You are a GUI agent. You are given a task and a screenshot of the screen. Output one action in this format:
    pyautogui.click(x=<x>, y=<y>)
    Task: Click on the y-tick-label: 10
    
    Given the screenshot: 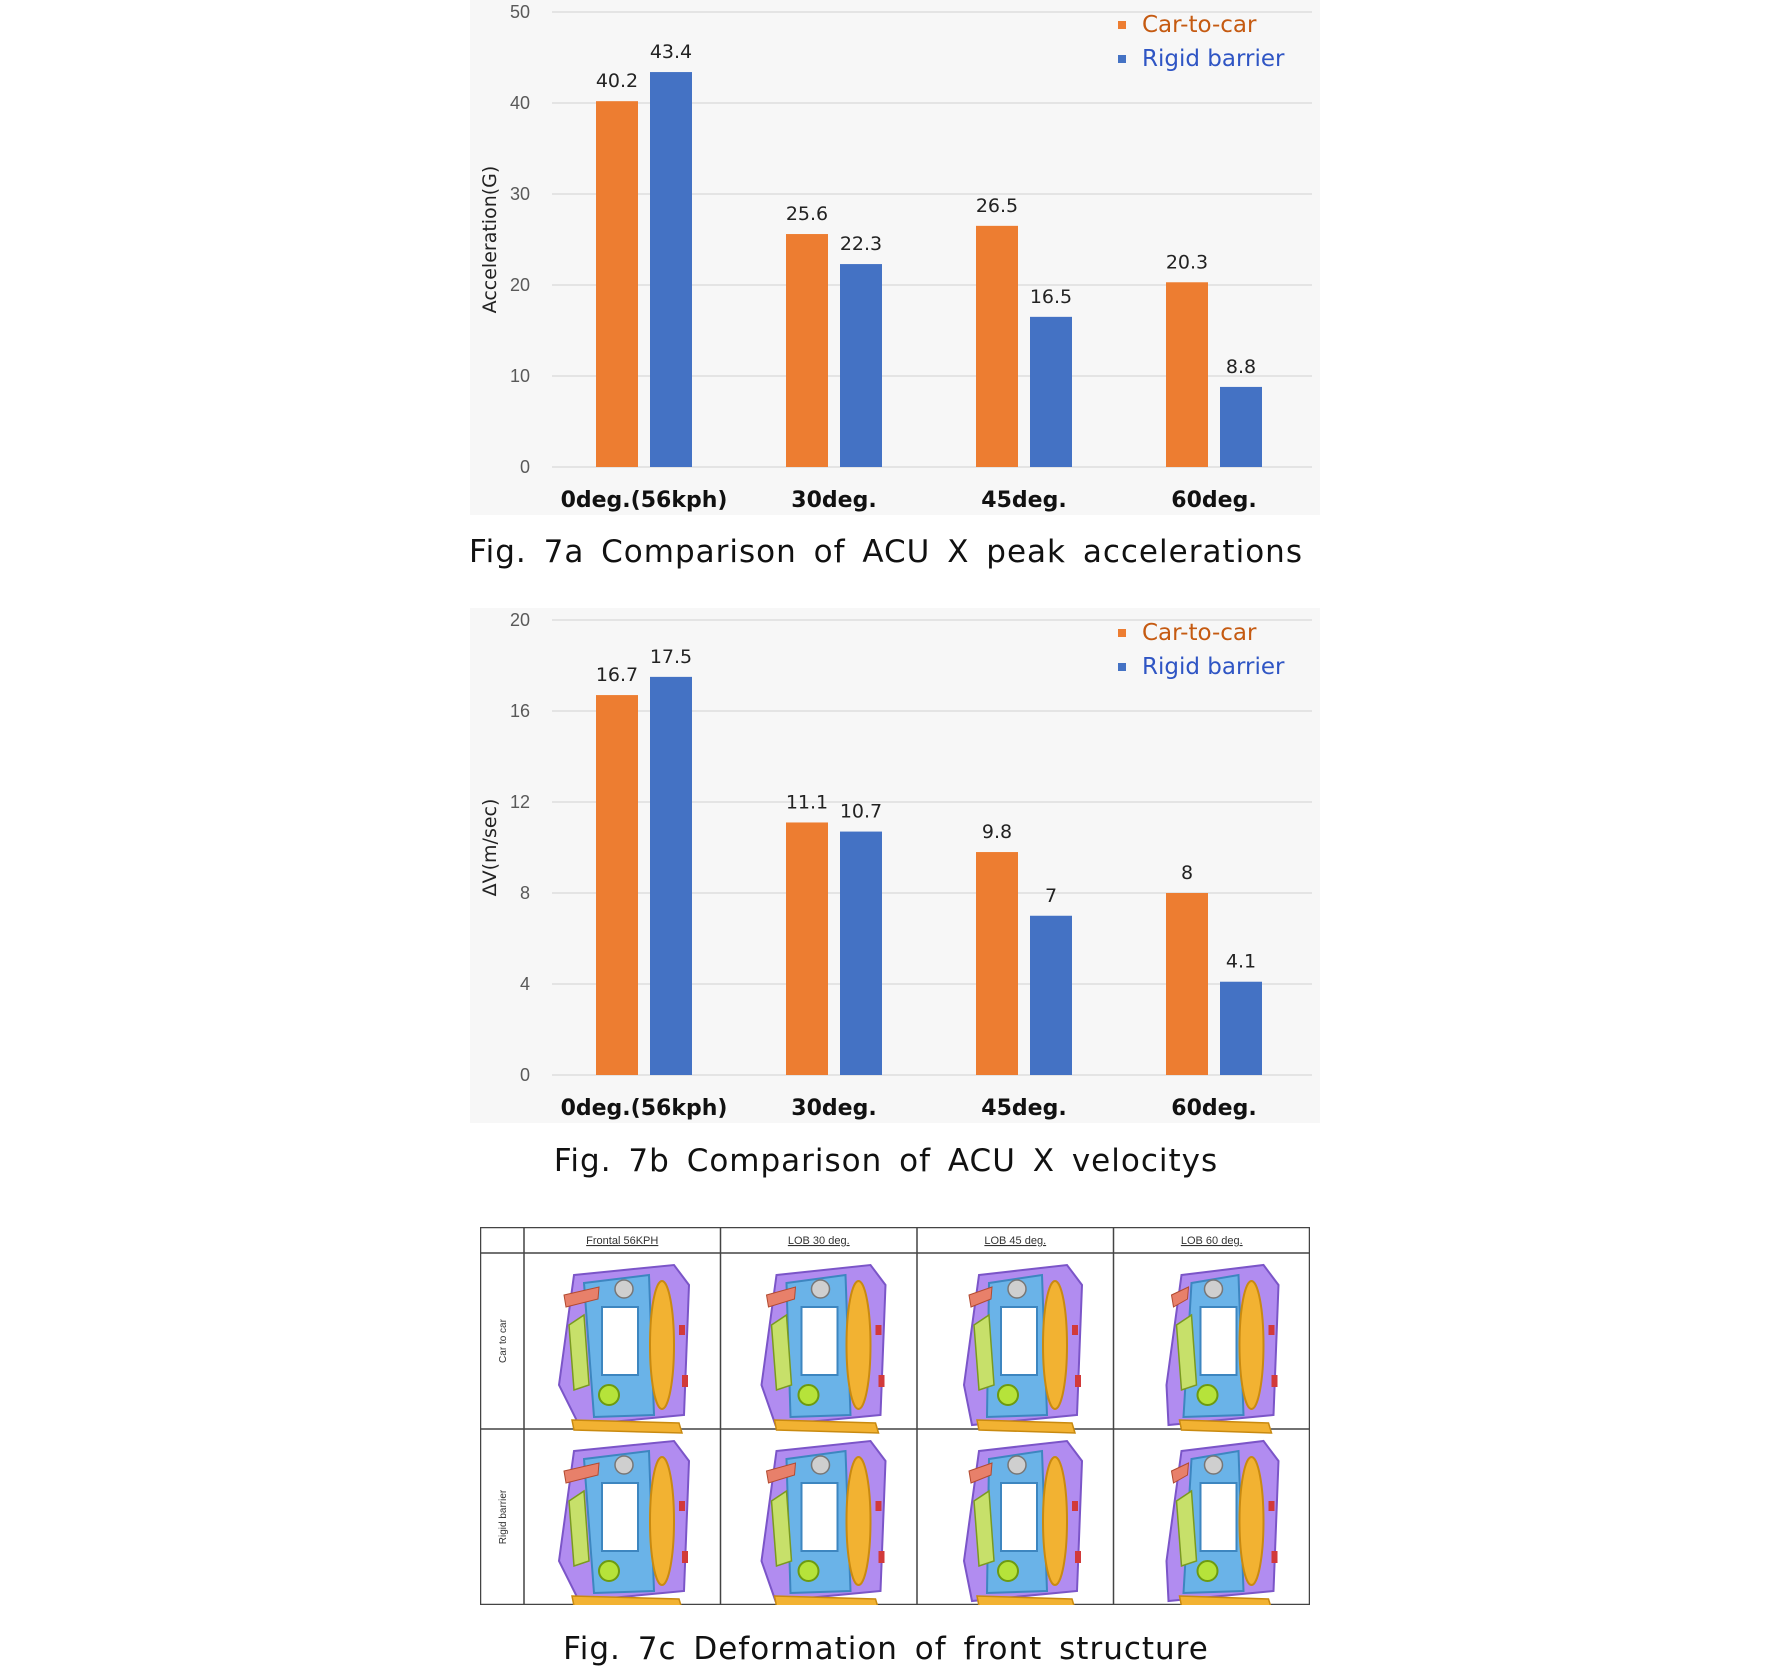 What is the action you would take?
    pyautogui.click(x=520, y=376)
    